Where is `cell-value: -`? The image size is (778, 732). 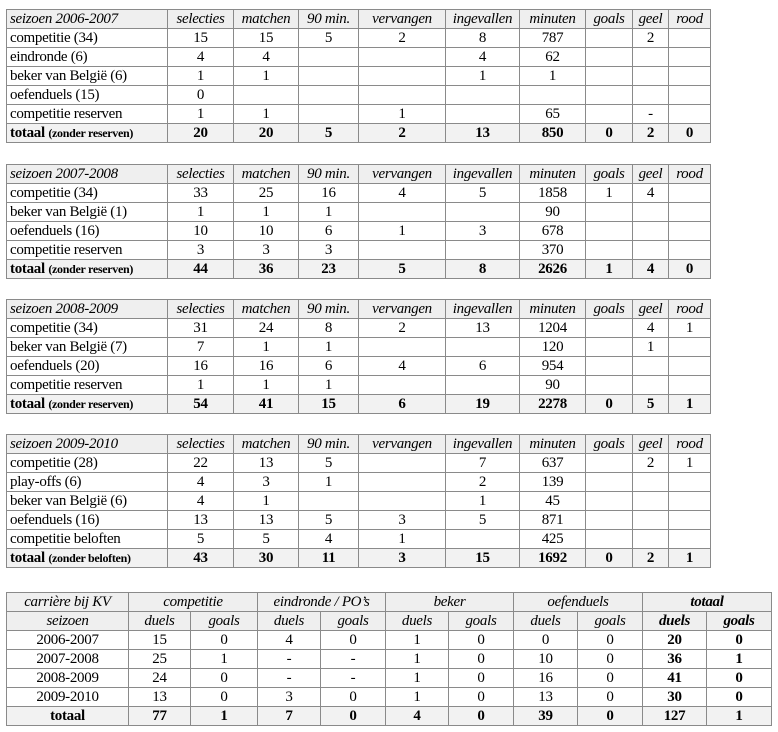 cell-value: - is located at coordinates (650, 114).